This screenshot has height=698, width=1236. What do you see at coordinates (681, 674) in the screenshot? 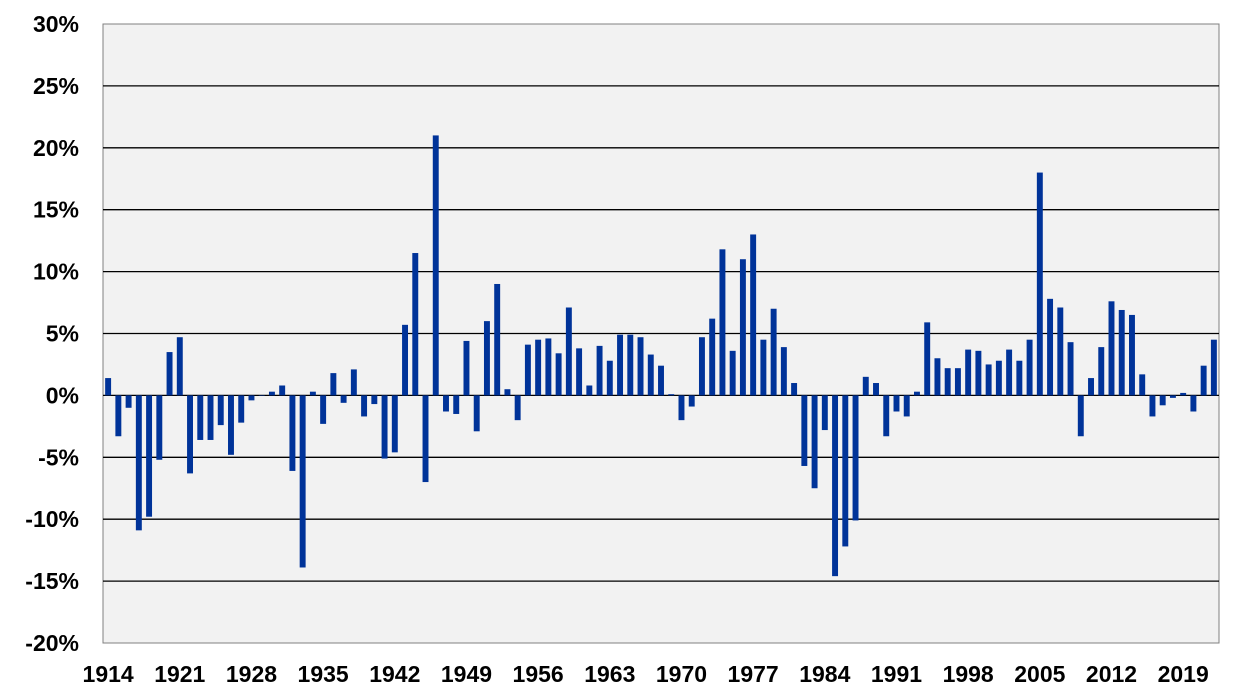
I see `x-tick-label: 1970` at bounding box center [681, 674].